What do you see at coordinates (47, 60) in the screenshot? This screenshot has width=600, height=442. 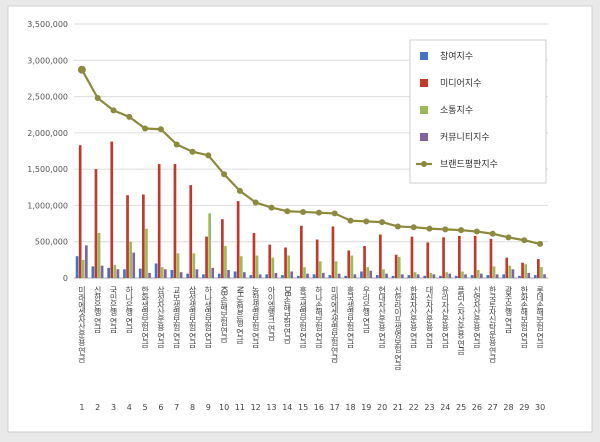 I see `y-tick-label: 3,000,000` at bounding box center [47, 60].